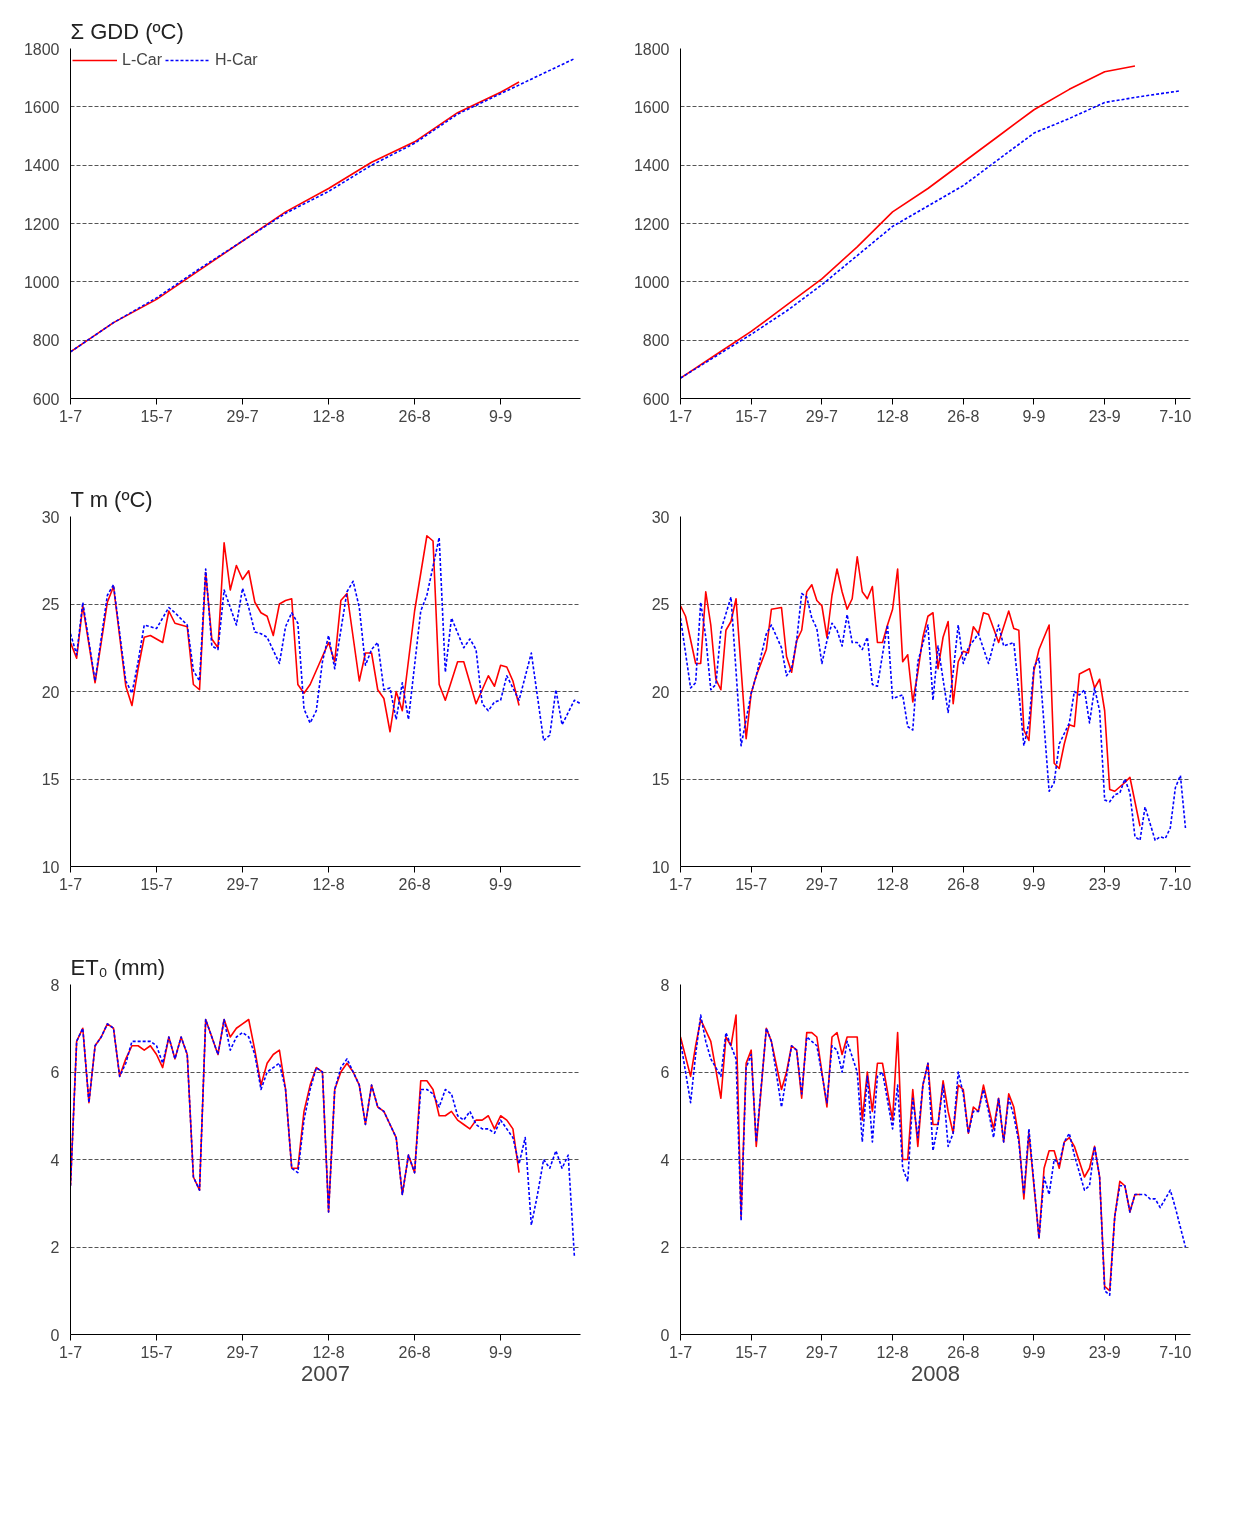 The image size is (1245, 1517). I want to click on y-axis-title: Σ GDD (ºC), so click(127, 31).